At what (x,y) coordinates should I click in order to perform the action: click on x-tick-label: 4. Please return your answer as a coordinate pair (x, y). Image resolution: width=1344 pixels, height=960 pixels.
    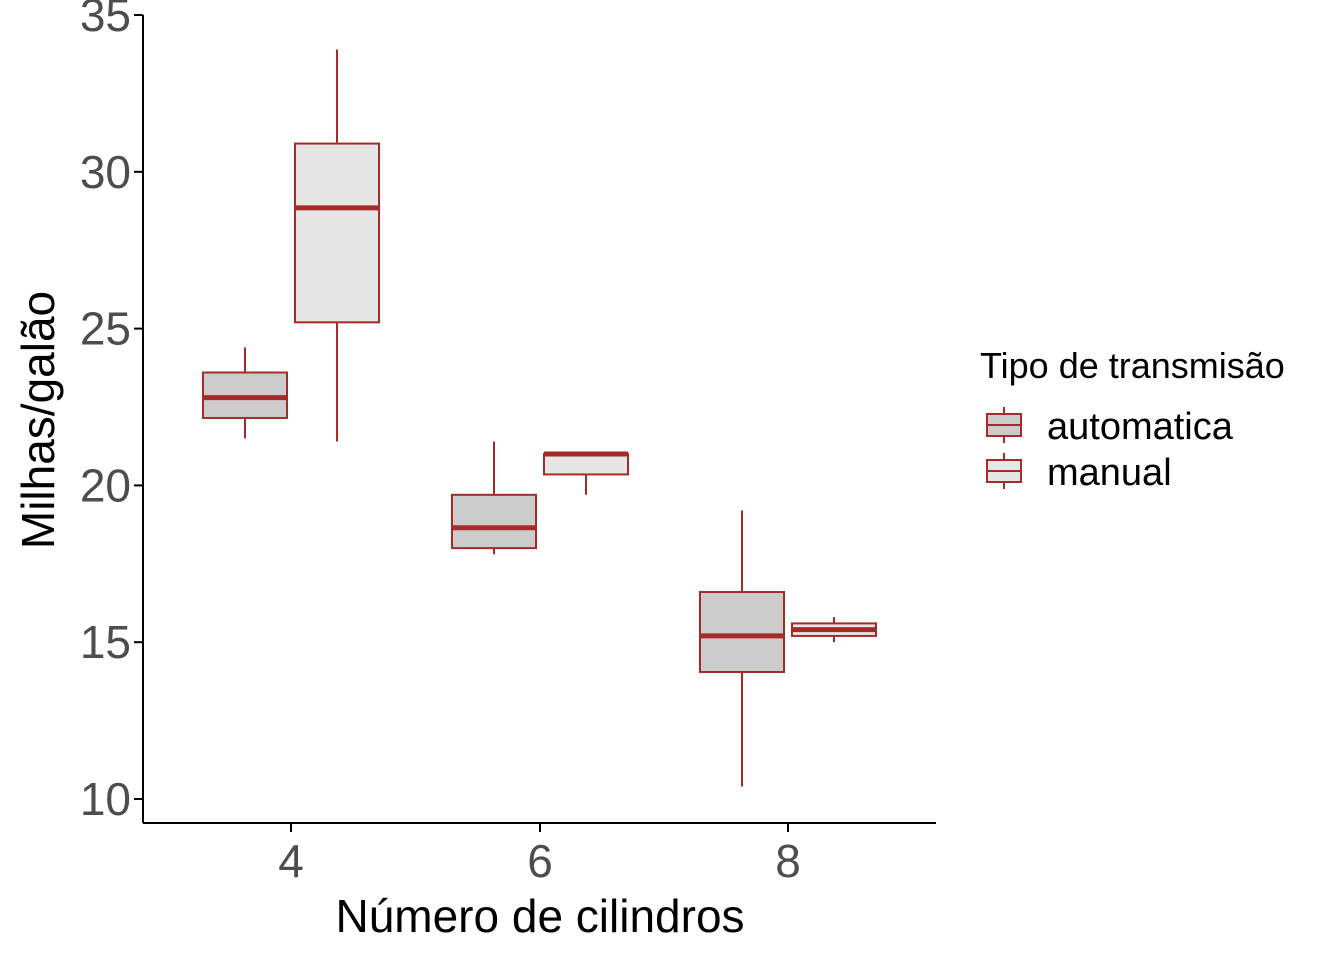
    Looking at the image, I should click on (291, 861).